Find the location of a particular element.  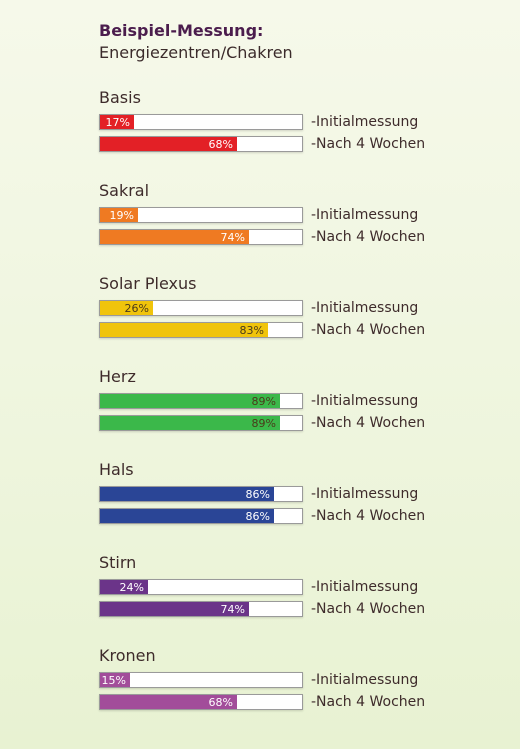

bar: 26% is located at coordinates (126, 308).